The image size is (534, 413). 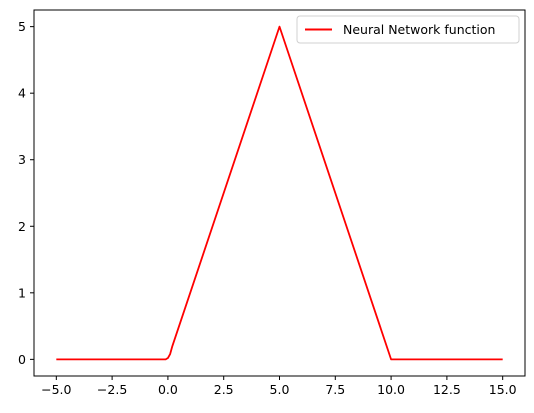 I want to click on x-tick-label: −2.5, so click(x=112, y=389).